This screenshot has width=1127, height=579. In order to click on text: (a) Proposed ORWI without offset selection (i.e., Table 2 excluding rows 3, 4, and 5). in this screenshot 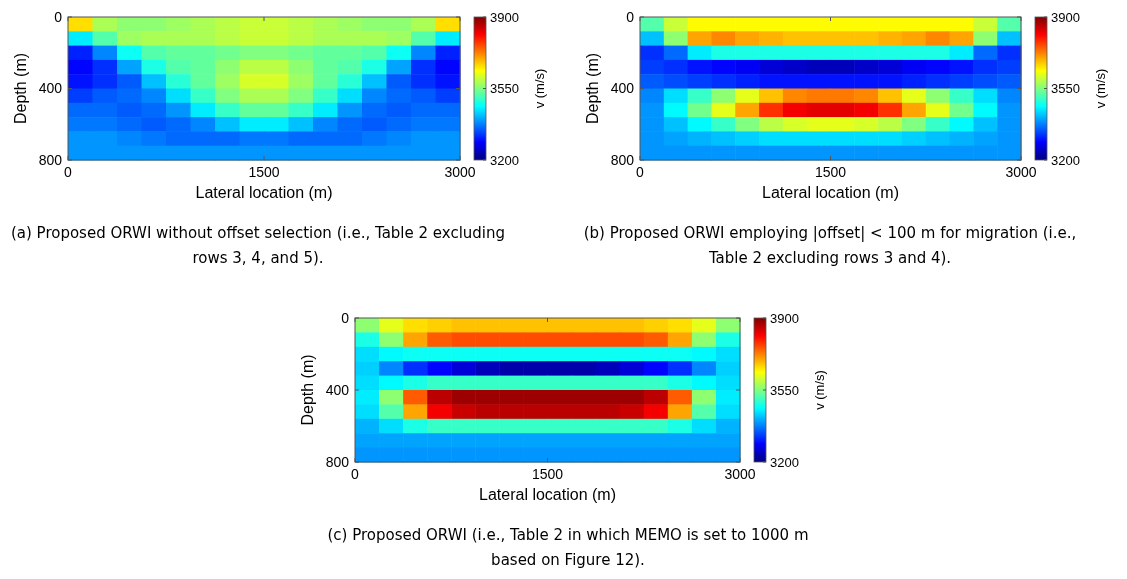, I will do `click(258, 245)`.